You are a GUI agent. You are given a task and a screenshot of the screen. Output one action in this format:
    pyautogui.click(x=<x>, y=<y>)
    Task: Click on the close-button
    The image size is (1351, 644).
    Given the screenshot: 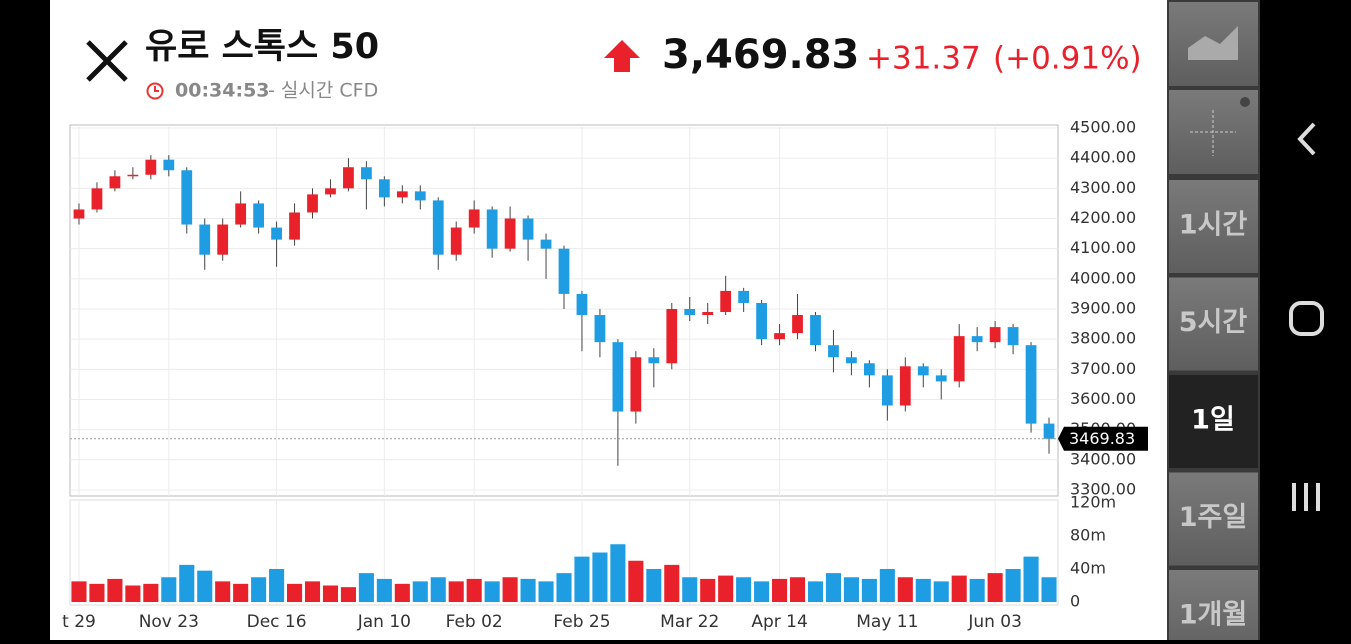 What is the action you would take?
    pyautogui.click(x=107, y=61)
    